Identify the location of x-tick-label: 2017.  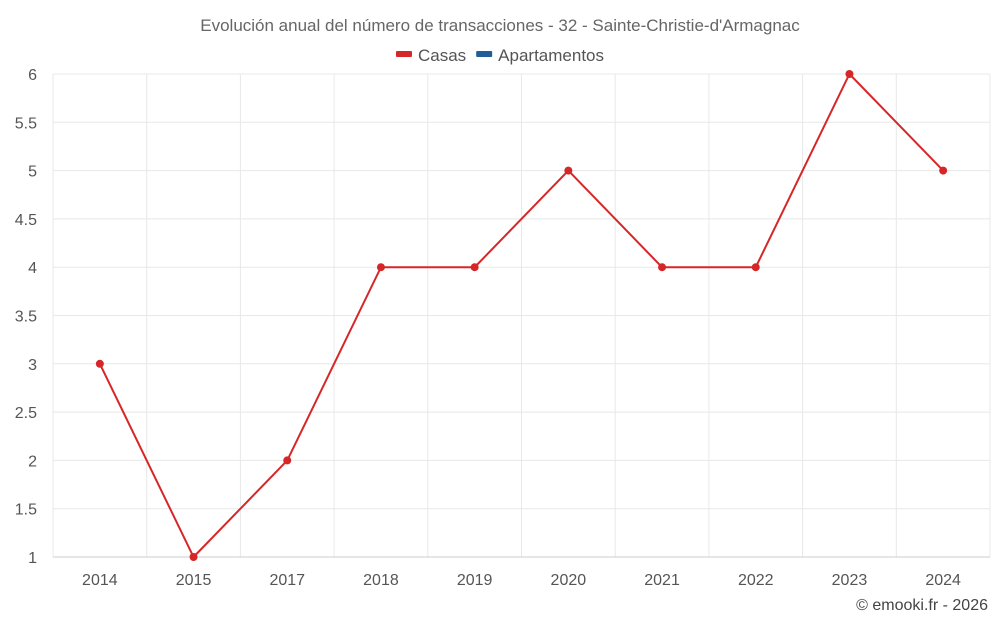
(287, 580).